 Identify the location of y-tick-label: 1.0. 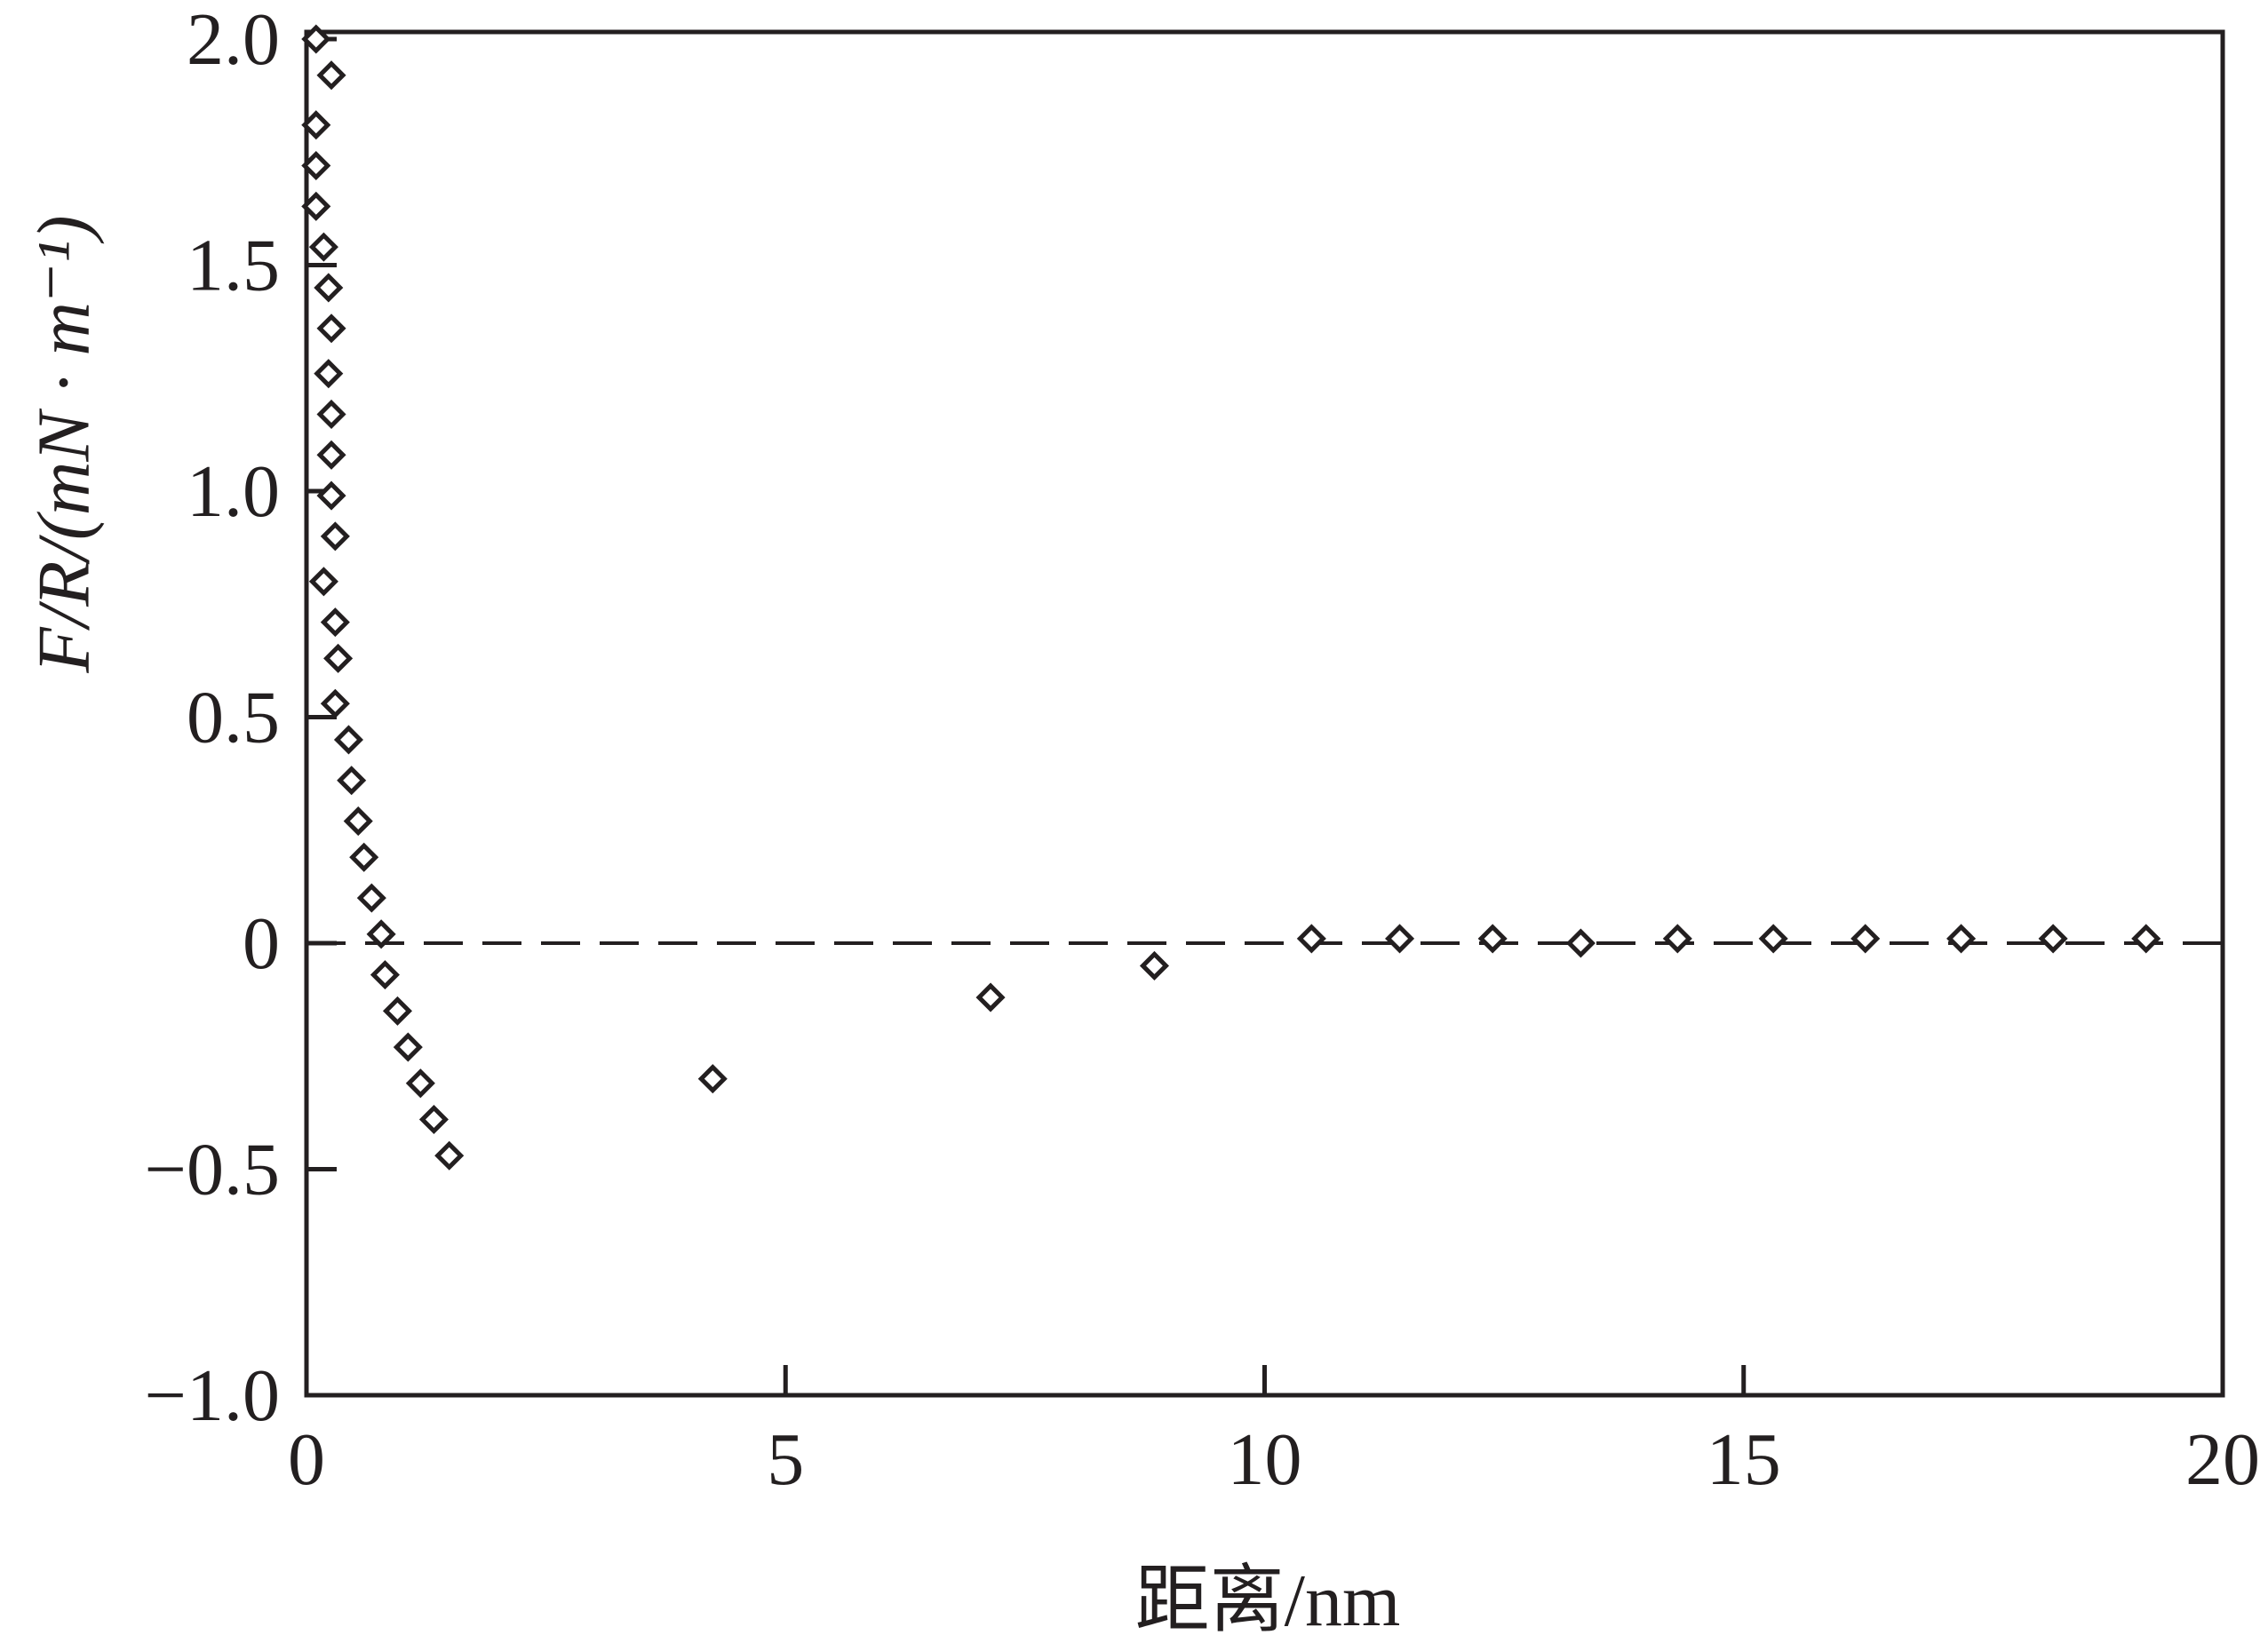
(233, 491).